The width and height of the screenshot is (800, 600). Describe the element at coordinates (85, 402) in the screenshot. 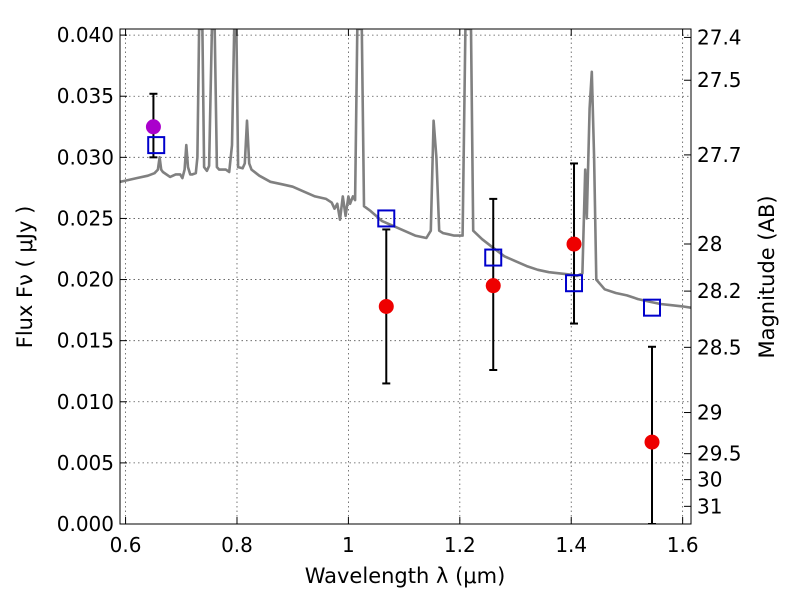

I see `y-tick-label: 0.010` at that location.